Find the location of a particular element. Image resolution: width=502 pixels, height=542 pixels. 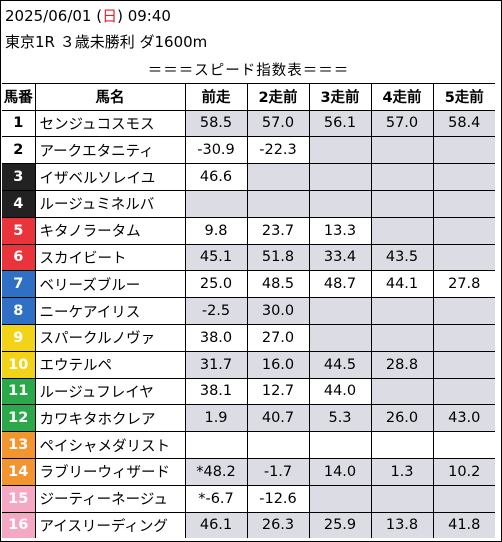

speed-index-race-3: 48.7 is located at coordinates (340, 284).